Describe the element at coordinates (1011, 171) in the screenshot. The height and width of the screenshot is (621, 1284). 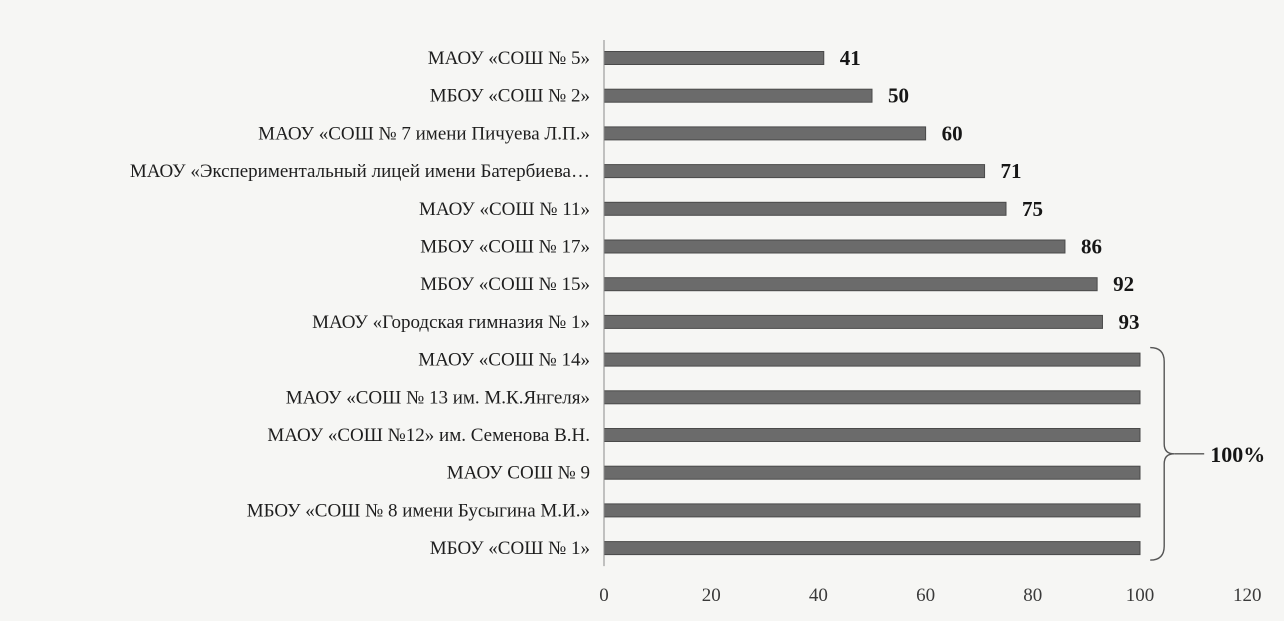
I see `data-label: 71` at that location.